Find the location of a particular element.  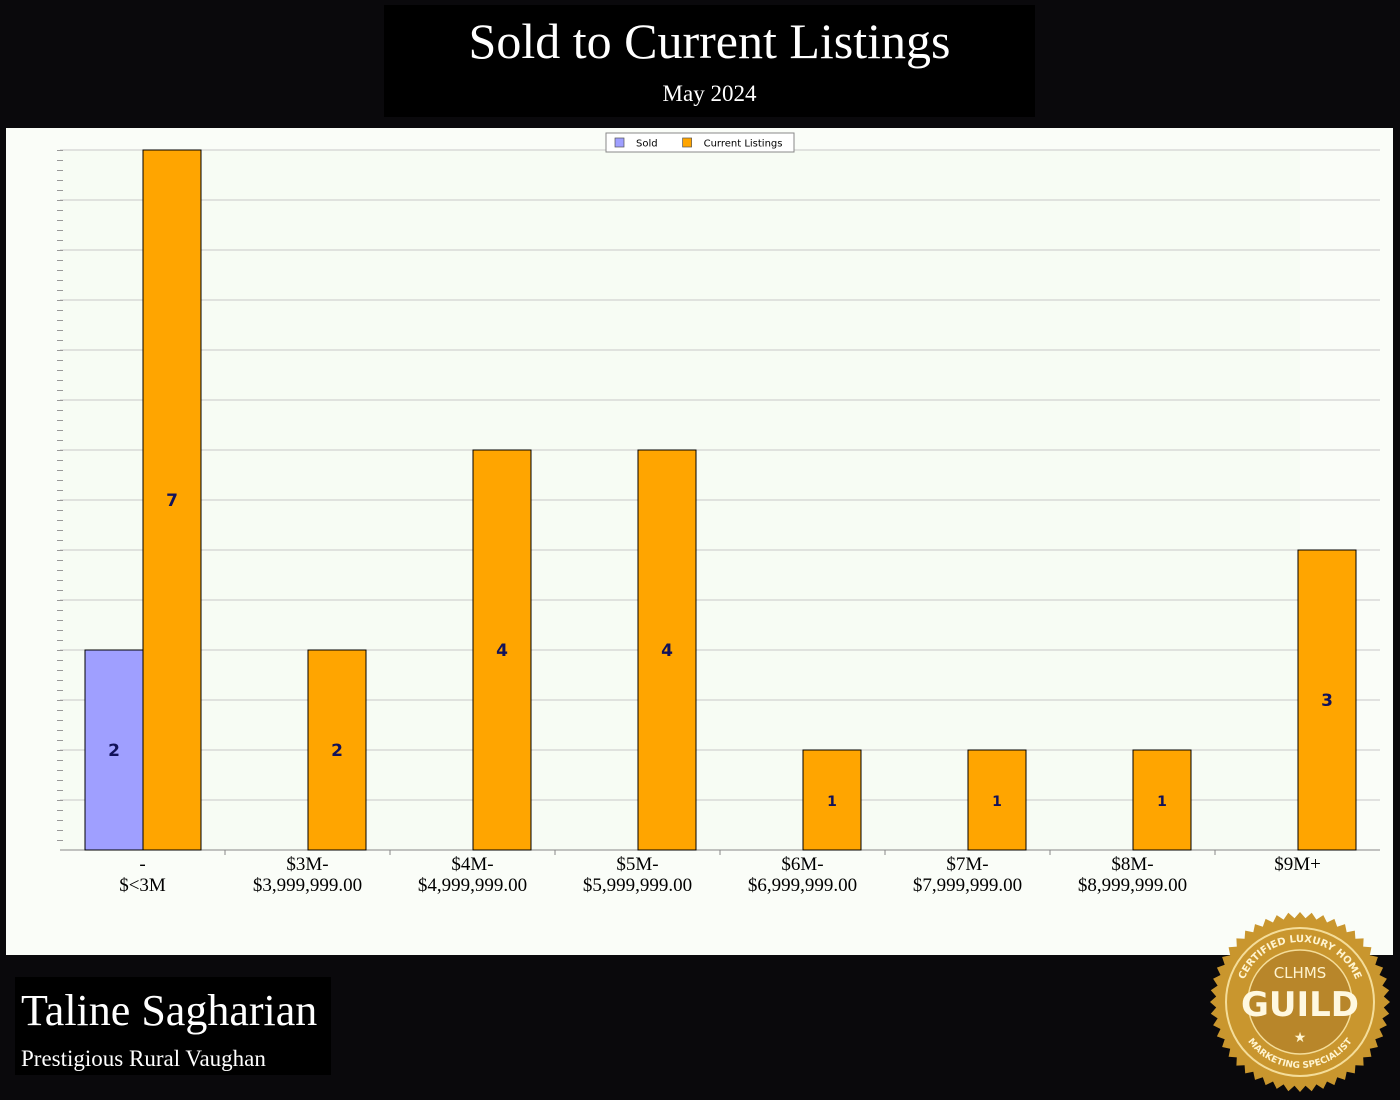

chart-title: Sold to Current Listings is located at coordinates (709, 41).